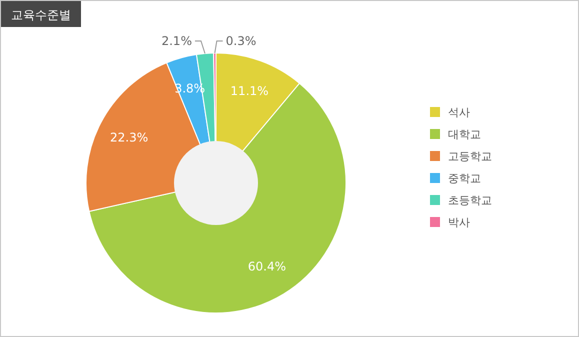 The image size is (579, 337). Describe the element at coordinates (249, 91) in the screenshot. I see `data-label: 11.1%` at that location.